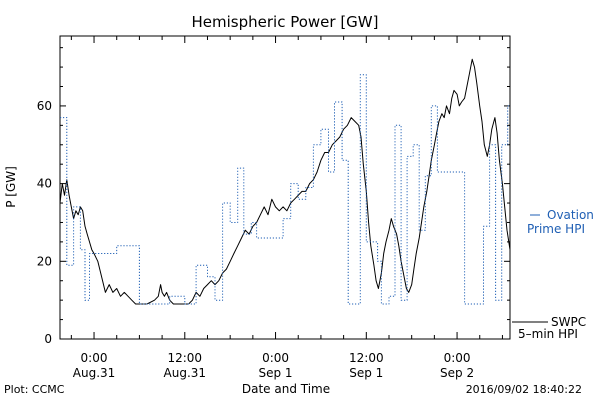  I want to click on plot-credit: Plot: CCMC, so click(34, 389).